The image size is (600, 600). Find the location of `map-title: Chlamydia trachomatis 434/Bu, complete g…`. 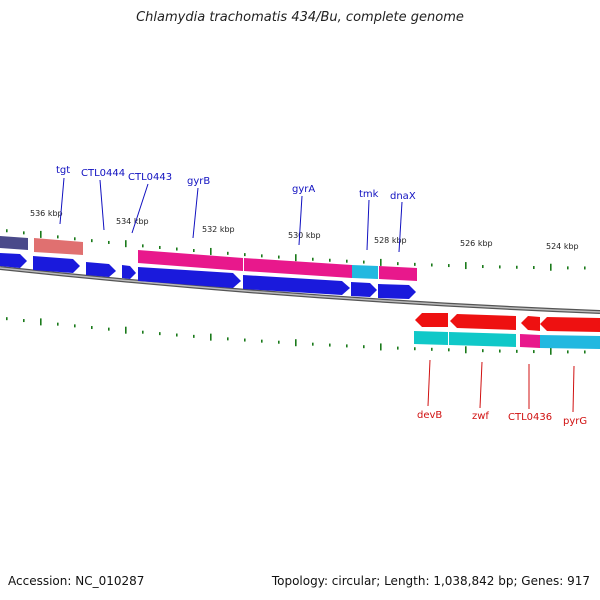

map-title: Chlamydia trachomatis 434/Bu, complete g… is located at coordinates (300, 17).